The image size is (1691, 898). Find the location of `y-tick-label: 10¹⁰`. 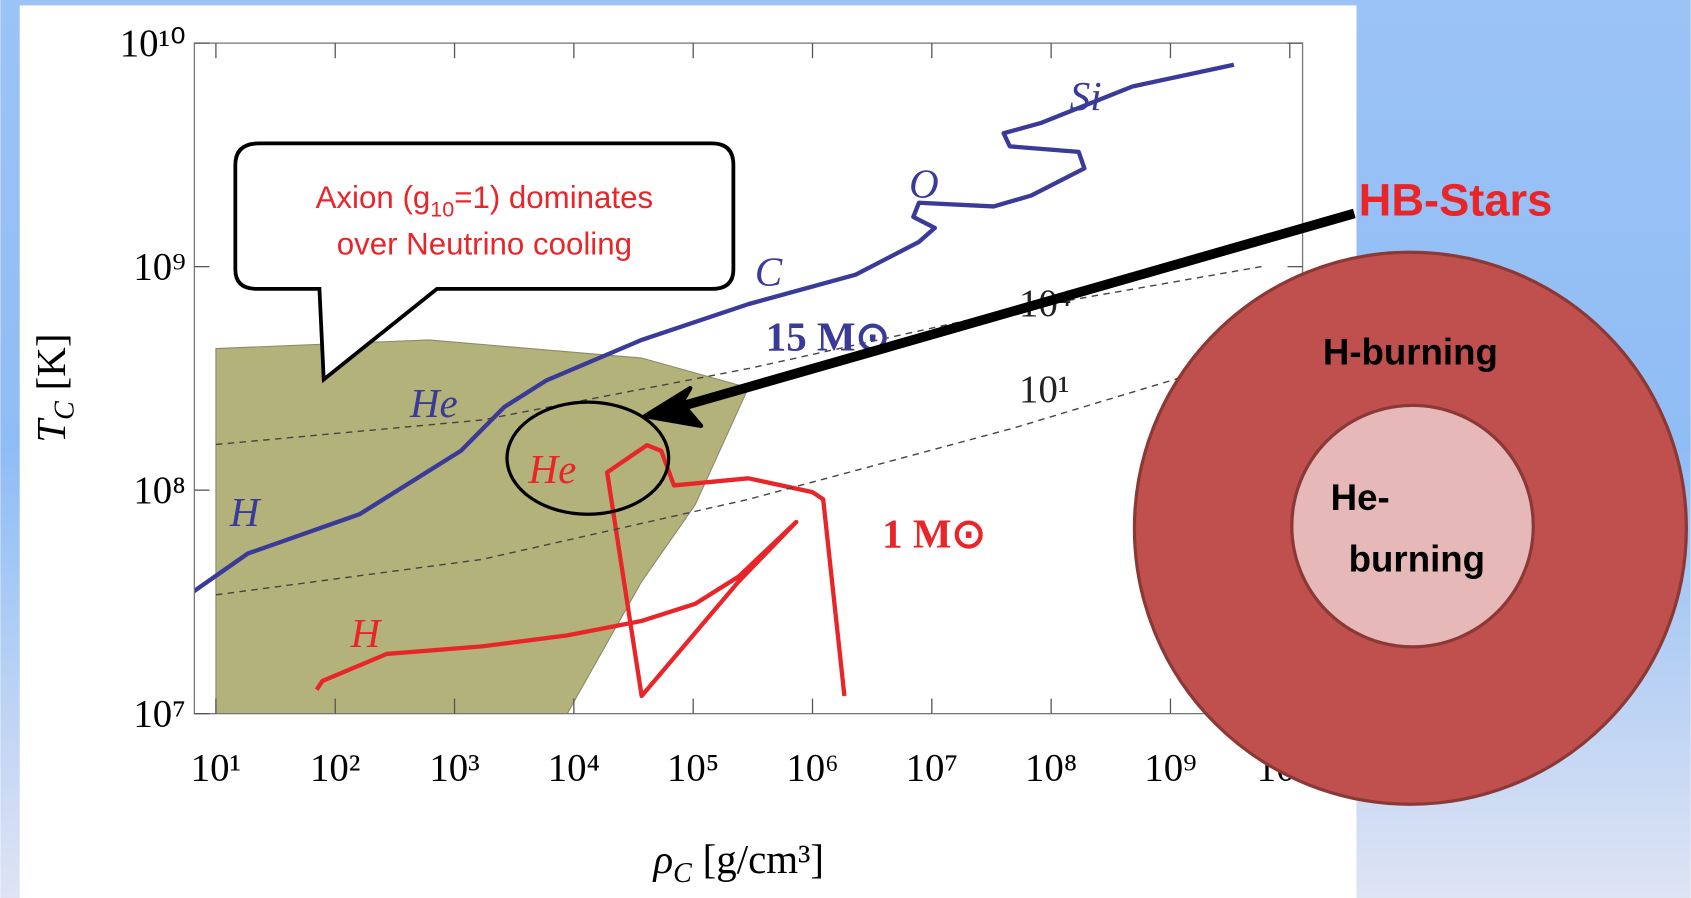

y-tick-label: 10¹⁰ is located at coordinates (153, 43).